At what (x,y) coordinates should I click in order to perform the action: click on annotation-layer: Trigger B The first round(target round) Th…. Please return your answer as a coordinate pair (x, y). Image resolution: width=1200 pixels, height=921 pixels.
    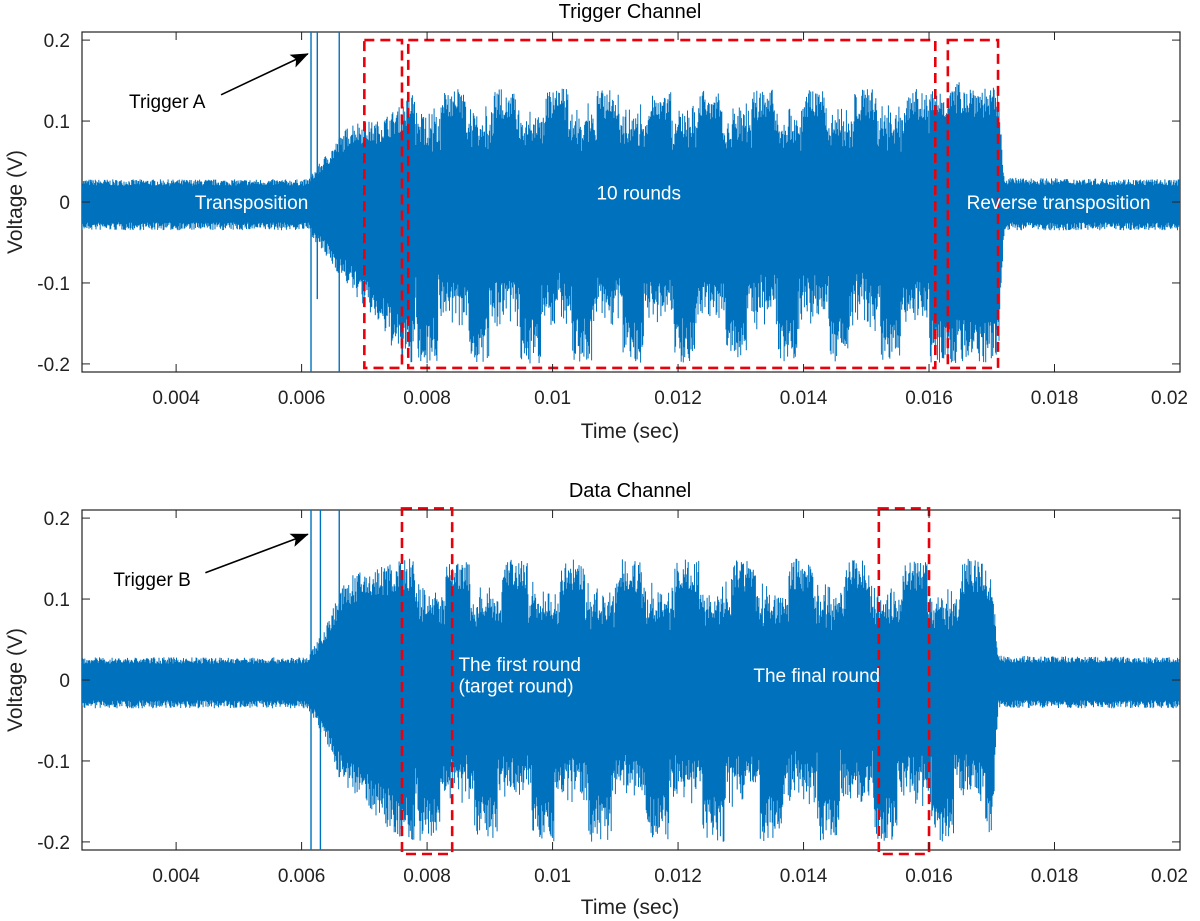
    Looking at the image, I should click on (496, 615).